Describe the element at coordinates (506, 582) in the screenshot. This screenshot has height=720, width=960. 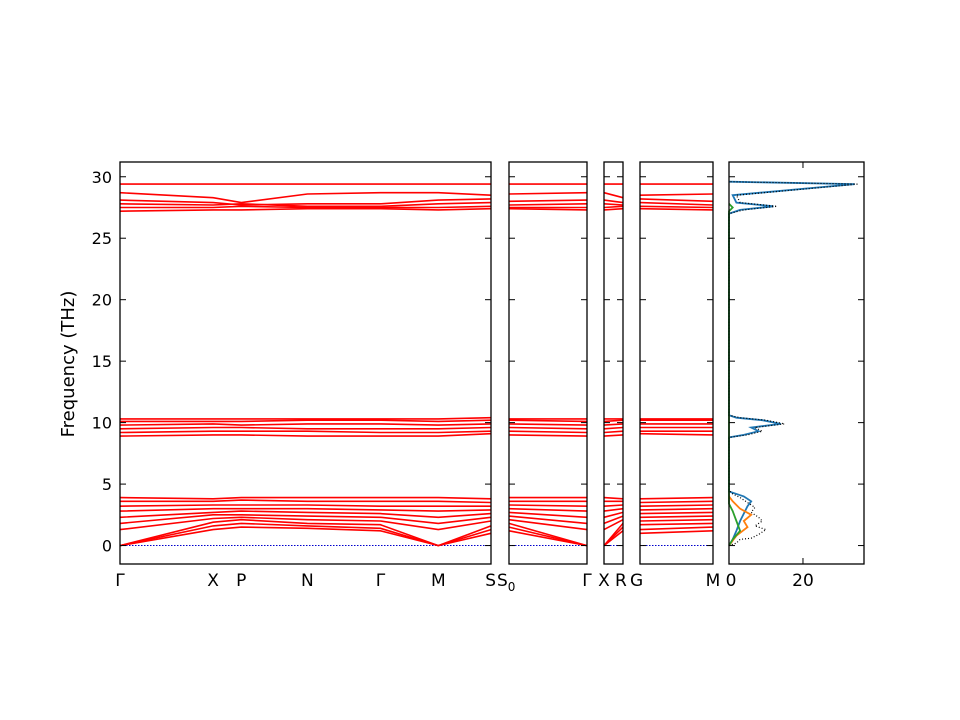
I see `x-tick-label: S0` at that location.